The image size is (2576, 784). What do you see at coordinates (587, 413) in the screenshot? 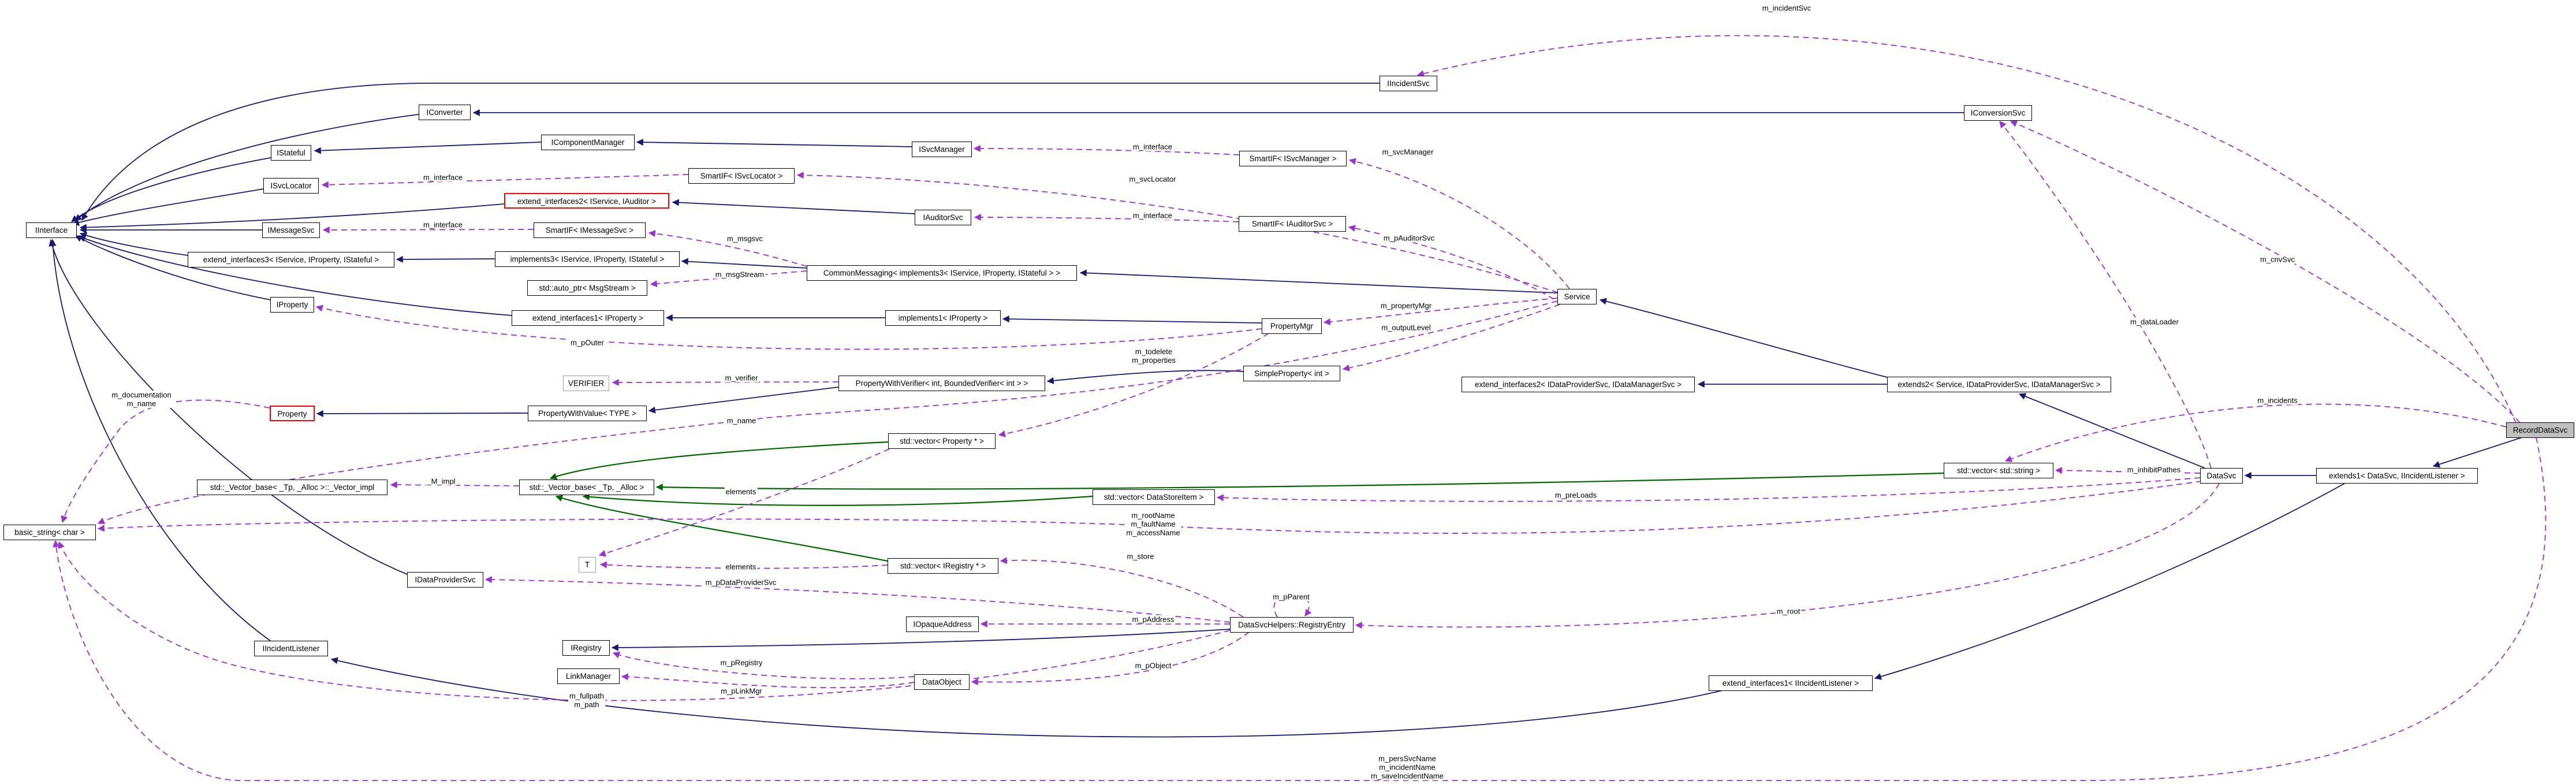
I see `class-node-propertywithvalue-type: PropertyWithValue< TYPE >` at bounding box center [587, 413].